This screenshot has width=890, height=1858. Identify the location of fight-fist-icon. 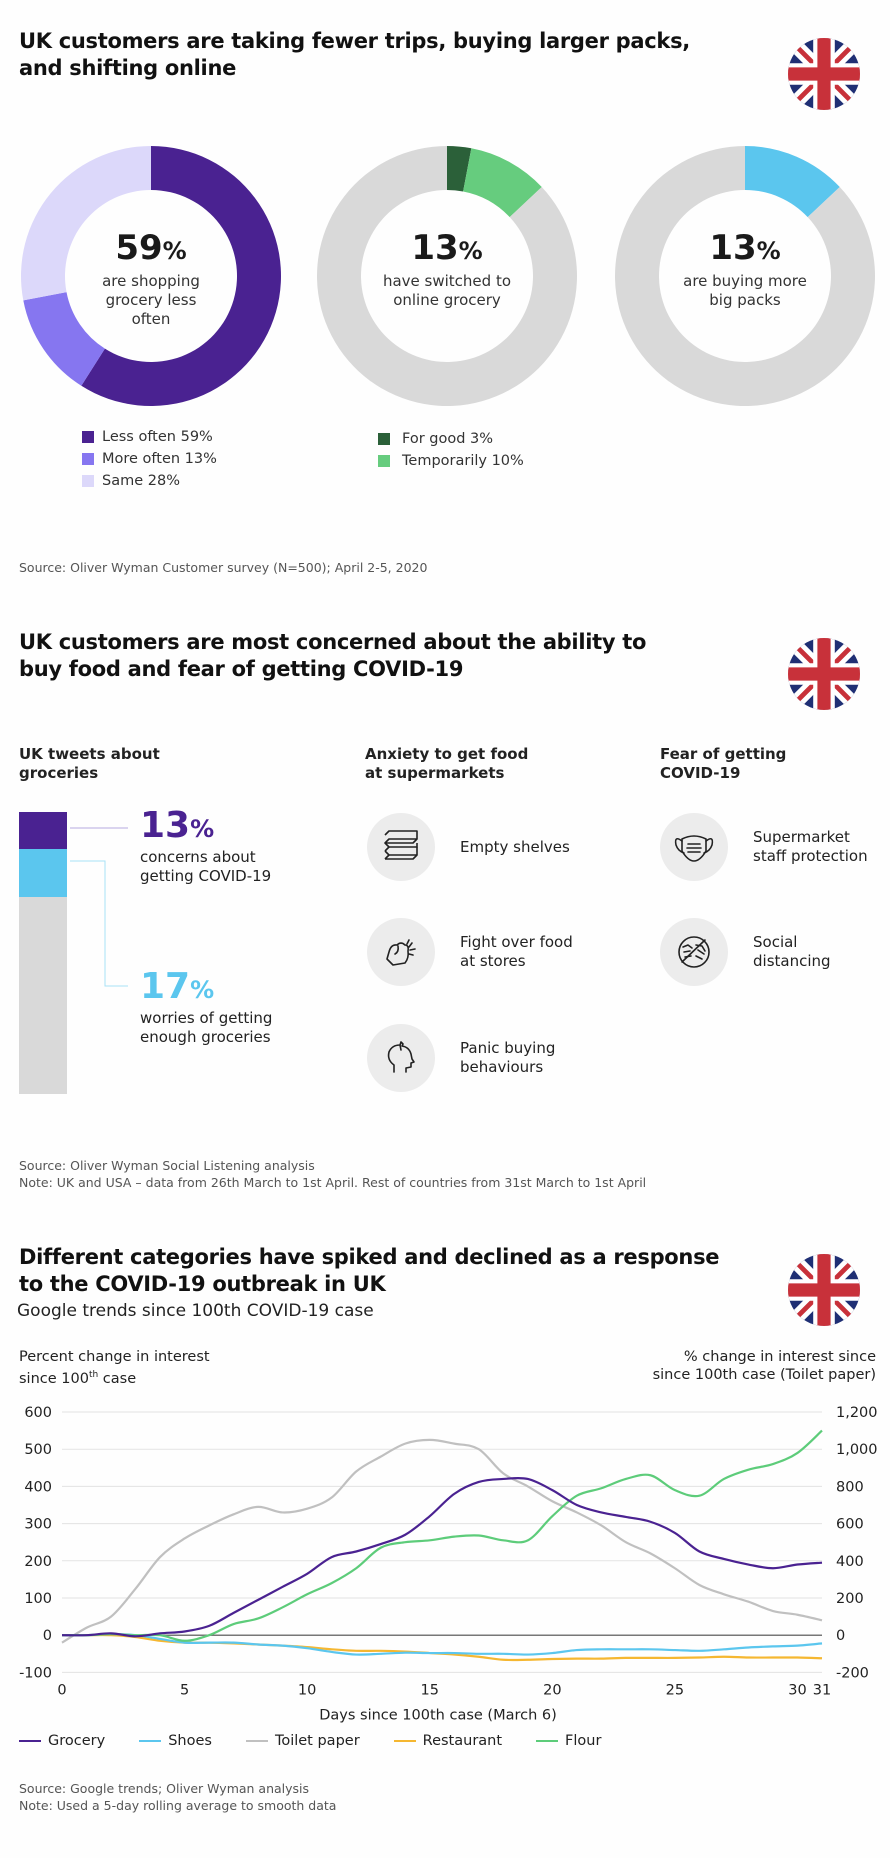
(401, 952).